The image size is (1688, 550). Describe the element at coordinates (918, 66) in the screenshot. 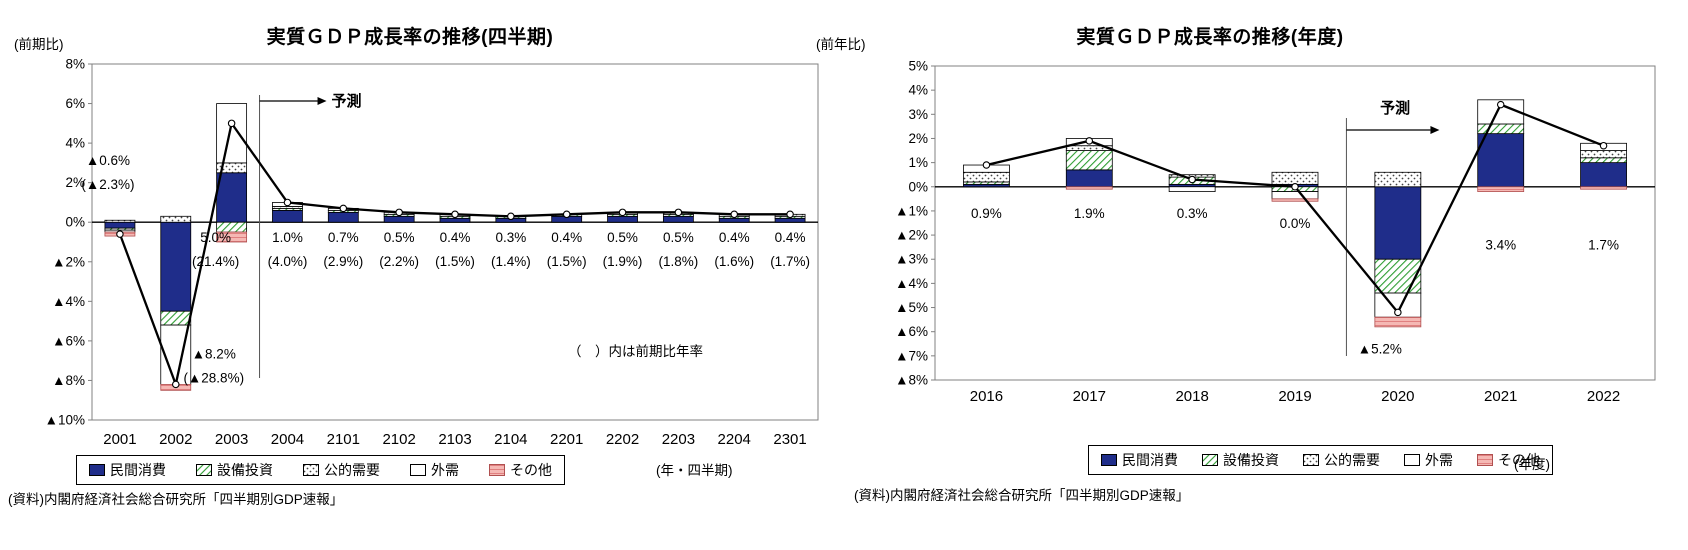

I see `y-tick-label: 5%` at that location.